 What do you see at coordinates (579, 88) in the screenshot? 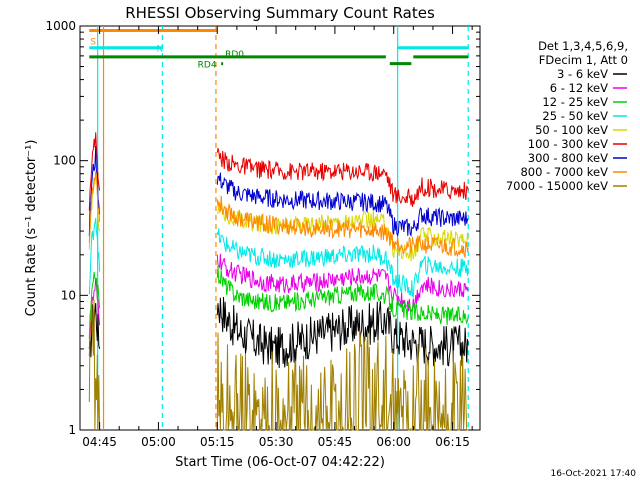
I see `legend-entry: 6 - 12 keV` at bounding box center [579, 88].